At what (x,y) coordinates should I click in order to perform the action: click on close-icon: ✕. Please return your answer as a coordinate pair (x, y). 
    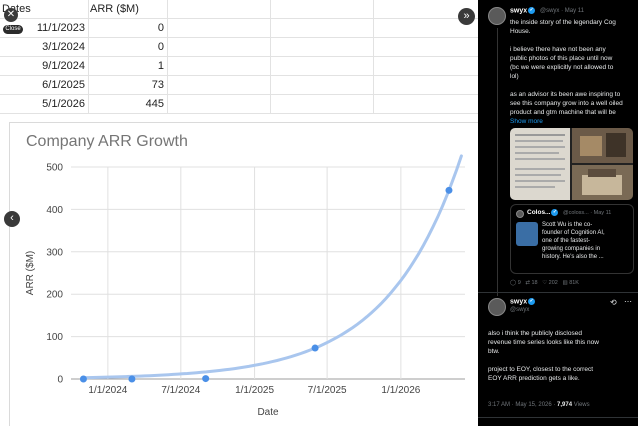
    Looking at the image, I should click on (11, 15).